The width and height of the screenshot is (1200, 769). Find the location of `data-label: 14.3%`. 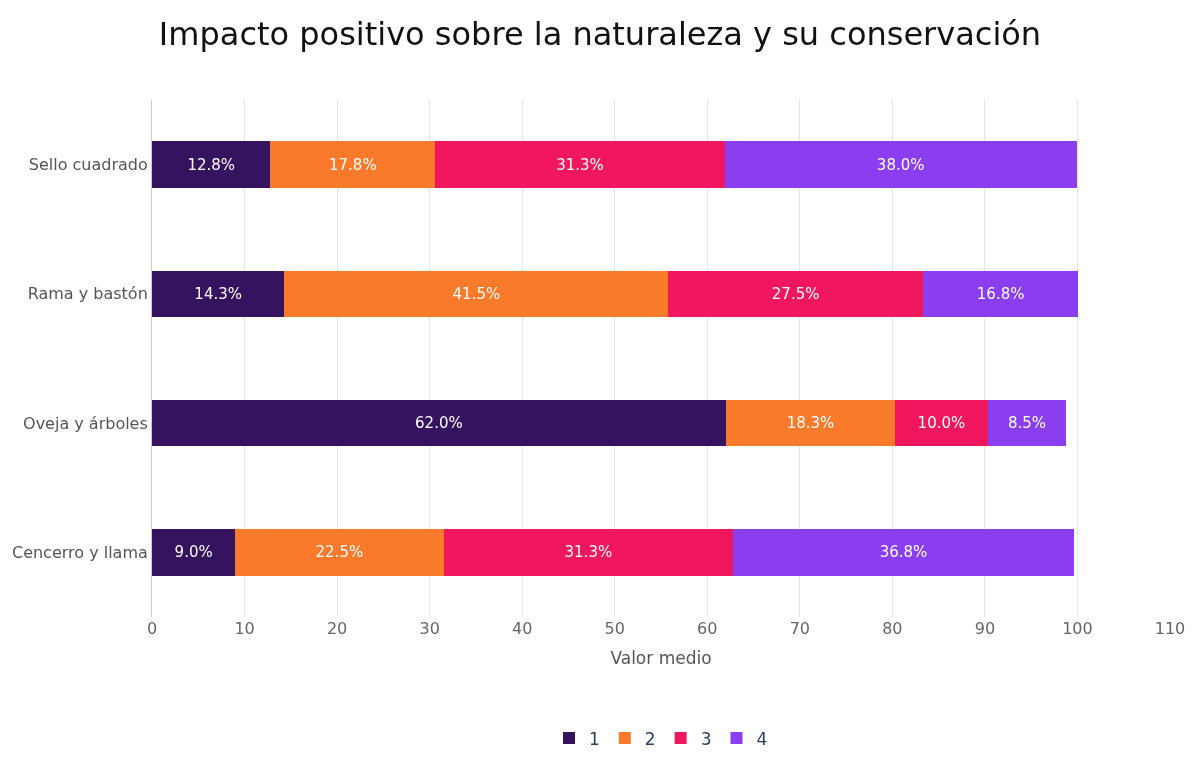

data-label: 14.3% is located at coordinates (218, 293).